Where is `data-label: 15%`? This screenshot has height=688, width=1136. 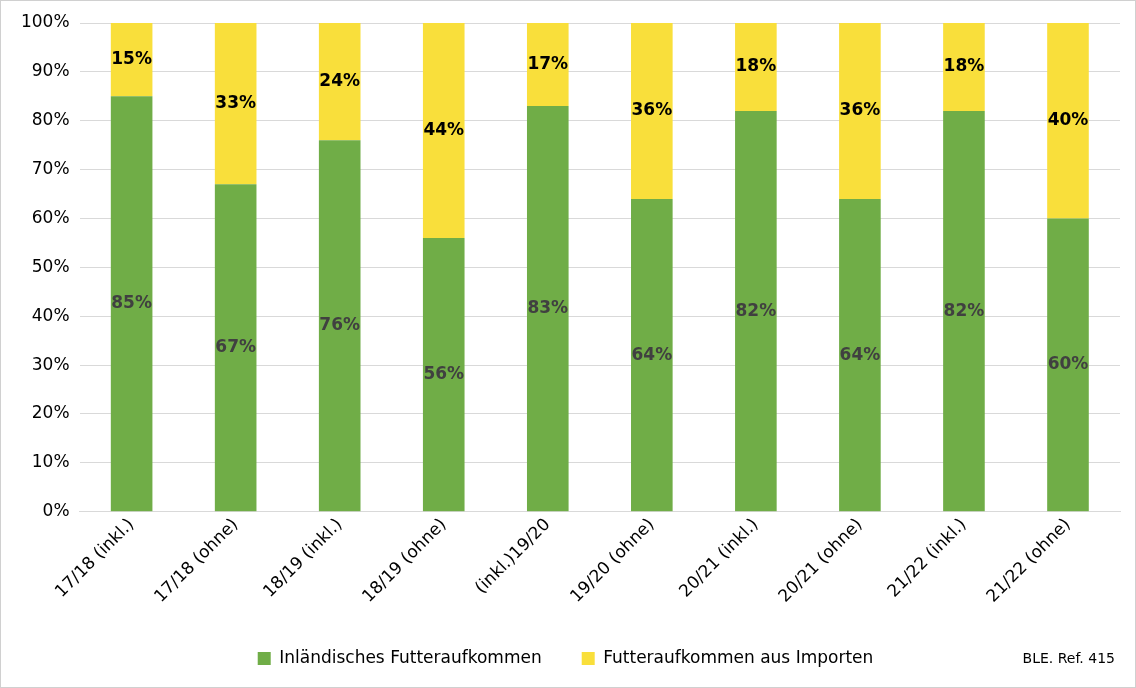 data-label: 15% is located at coordinates (131, 58).